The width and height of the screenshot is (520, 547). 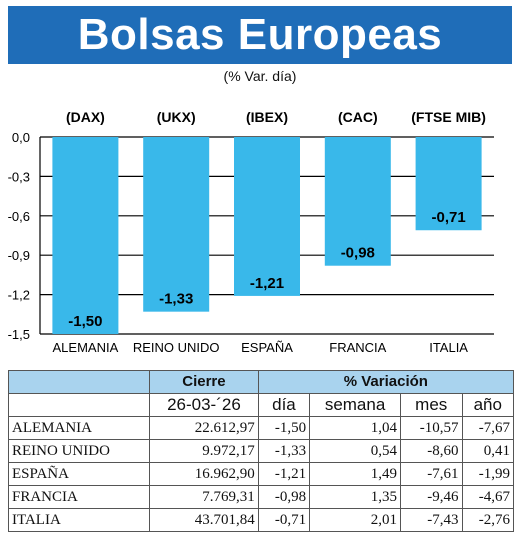 What do you see at coordinates (204, 474) in the screenshot?
I see `cierre-cell: 16.962,90` at bounding box center [204, 474].